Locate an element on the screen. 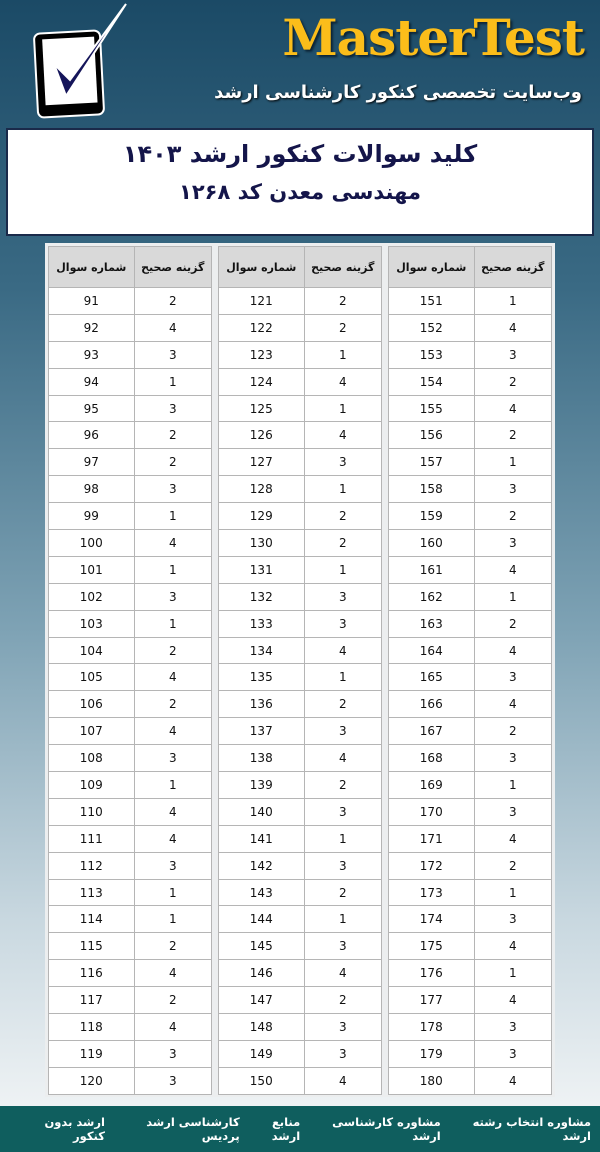 This screenshot has height=1152, width=600. table-row: 119 3 is located at coordinates (130, 1053).